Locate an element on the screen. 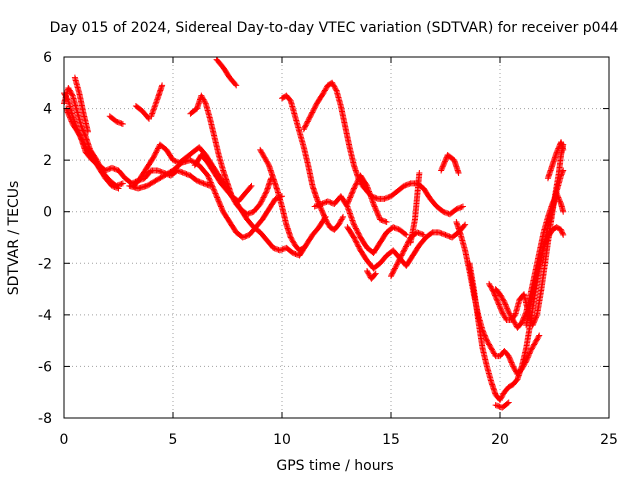  x-tick-label: 10 is located at coordinates (282, 440).